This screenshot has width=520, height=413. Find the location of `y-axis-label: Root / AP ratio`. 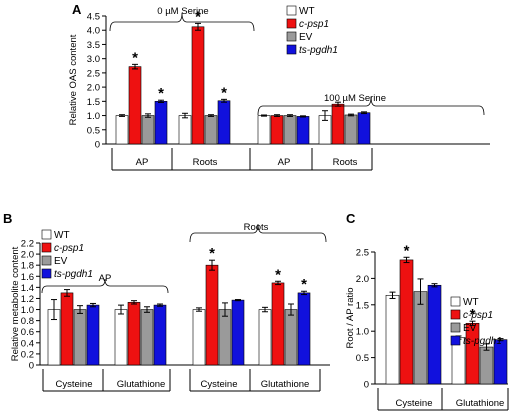

y-axis-label: Root / AP ratio is located at coordinates (350, 317).